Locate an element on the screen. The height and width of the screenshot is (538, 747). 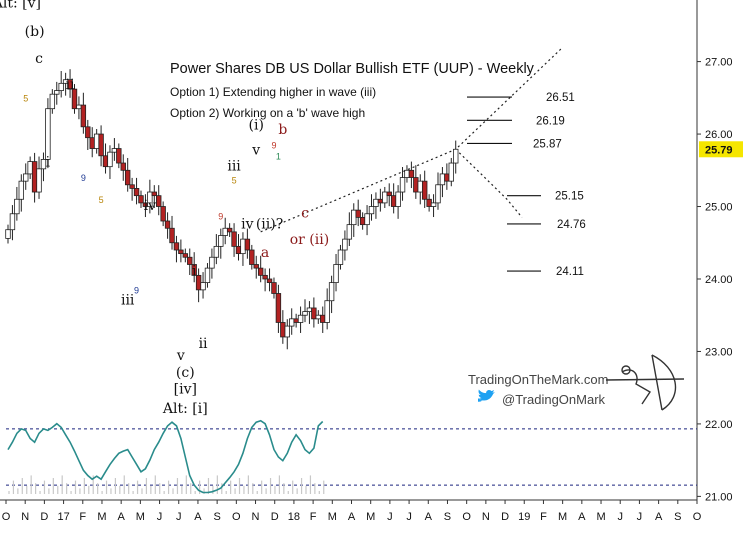
last-price-label: 25.79 is located at coordinates (719, 150).